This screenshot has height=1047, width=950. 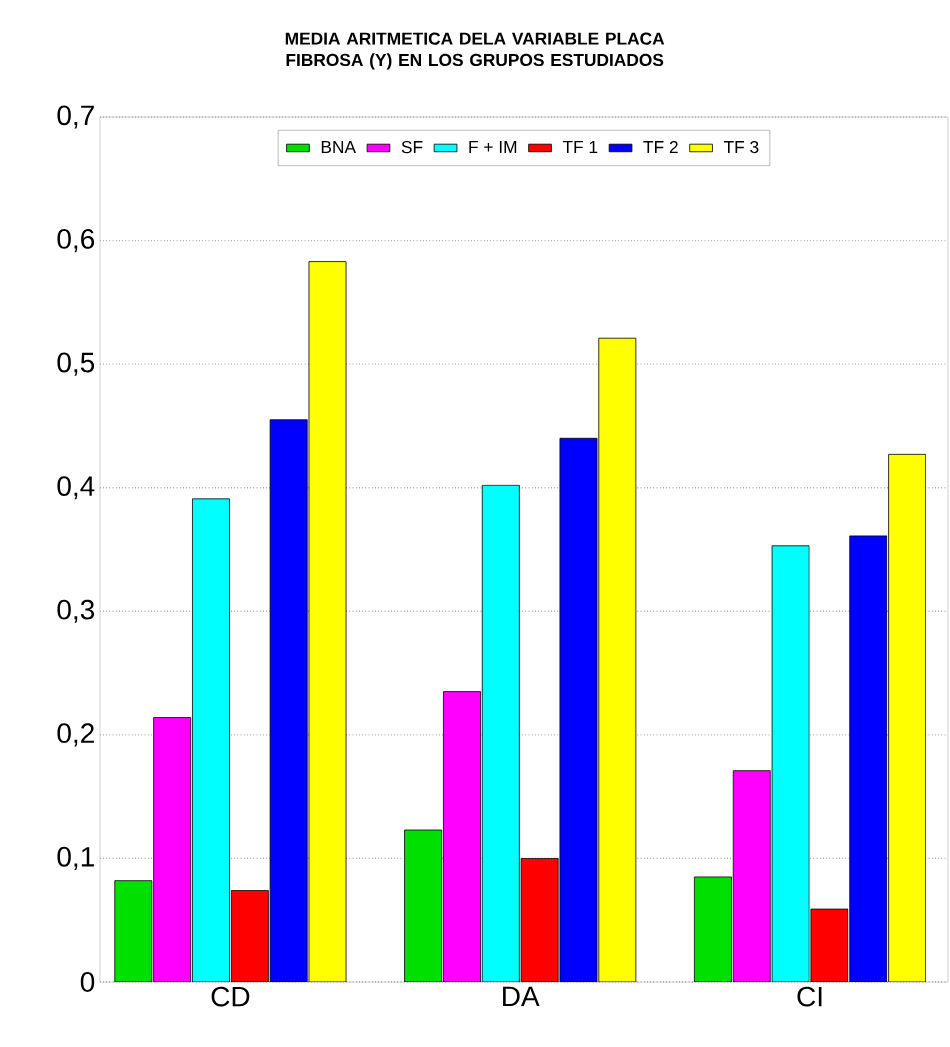 What do you see at coordinates (338, 147) in the screenshot?
I see `legend-label: BNA` at bounding box center [338, 147].